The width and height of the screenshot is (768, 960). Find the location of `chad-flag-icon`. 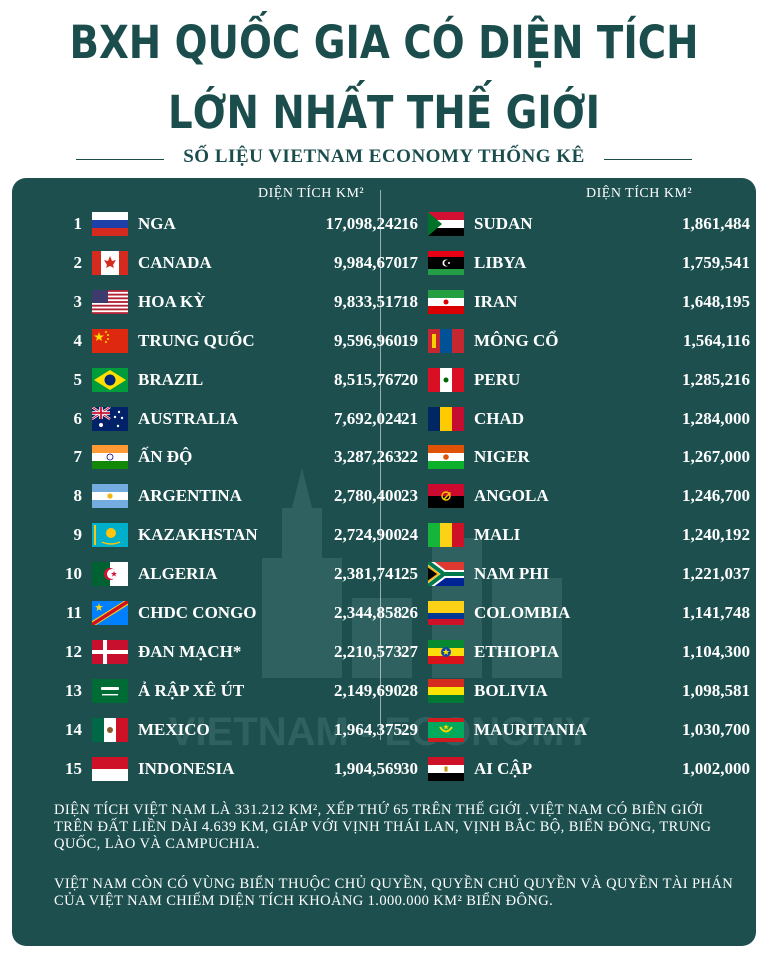

chad-flag-icon is located at coordinates (446, 418).